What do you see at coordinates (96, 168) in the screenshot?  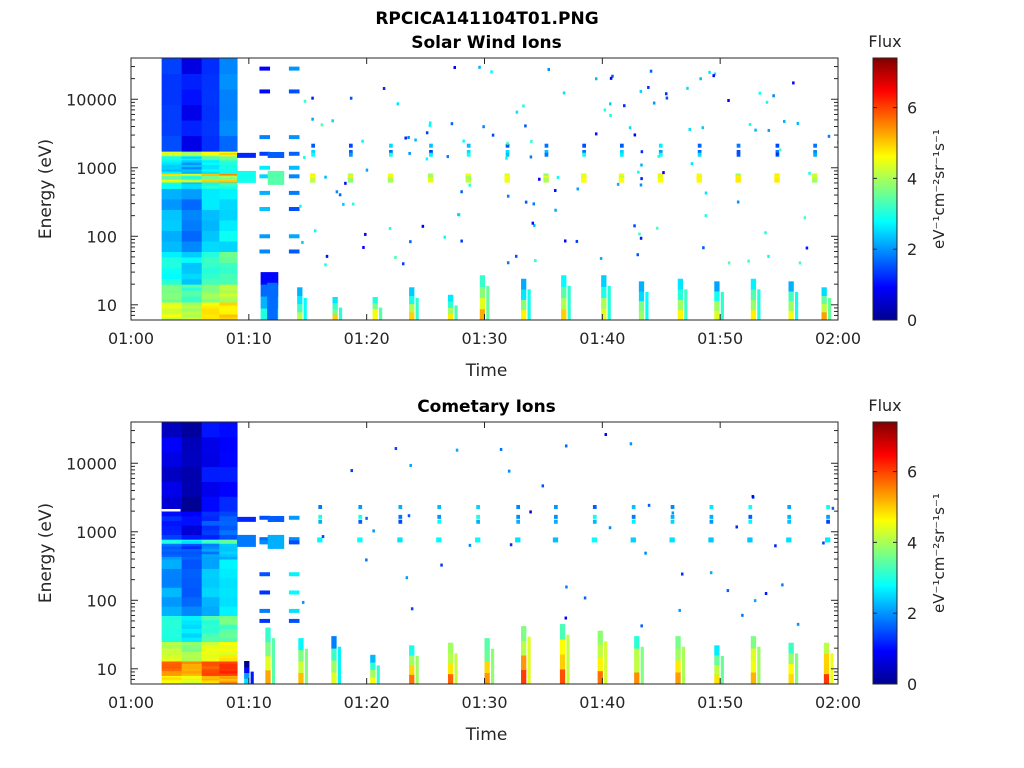 I see `y-tick-label: 1000` at bounding box center [96, 168].